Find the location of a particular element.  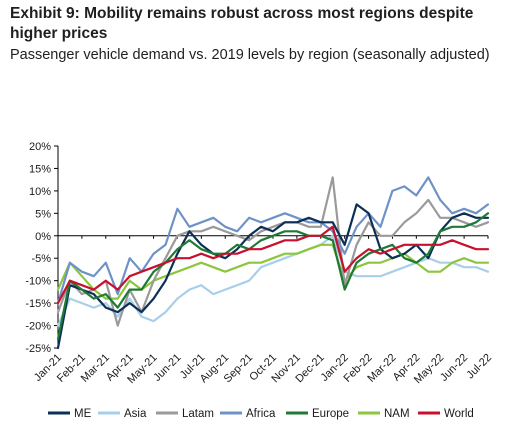

y-tick-label: 10% is located at coordinates (40, 192).